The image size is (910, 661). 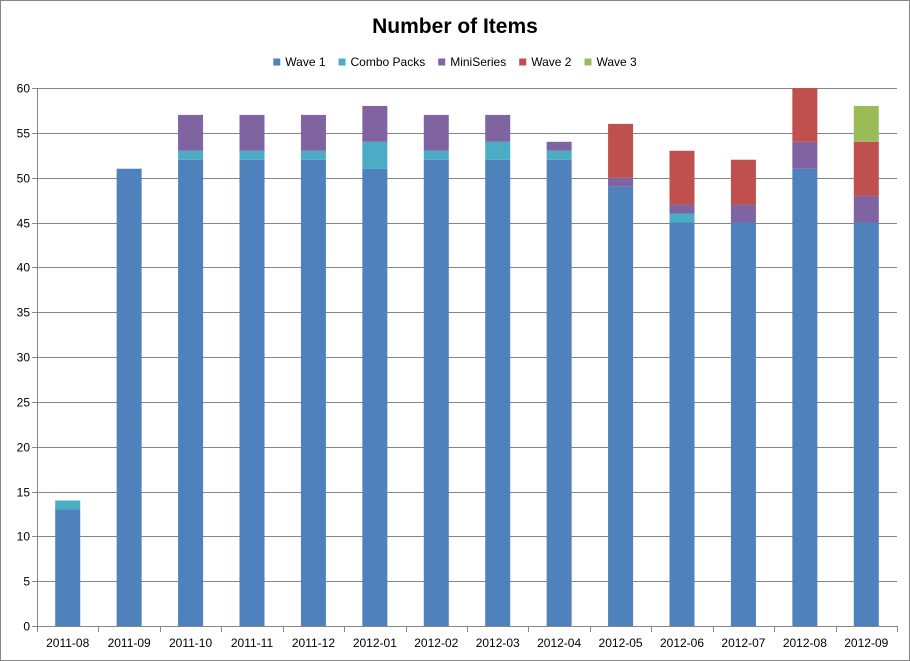 I want to click on y-tick-label: 60, so click(x=24, y=89).